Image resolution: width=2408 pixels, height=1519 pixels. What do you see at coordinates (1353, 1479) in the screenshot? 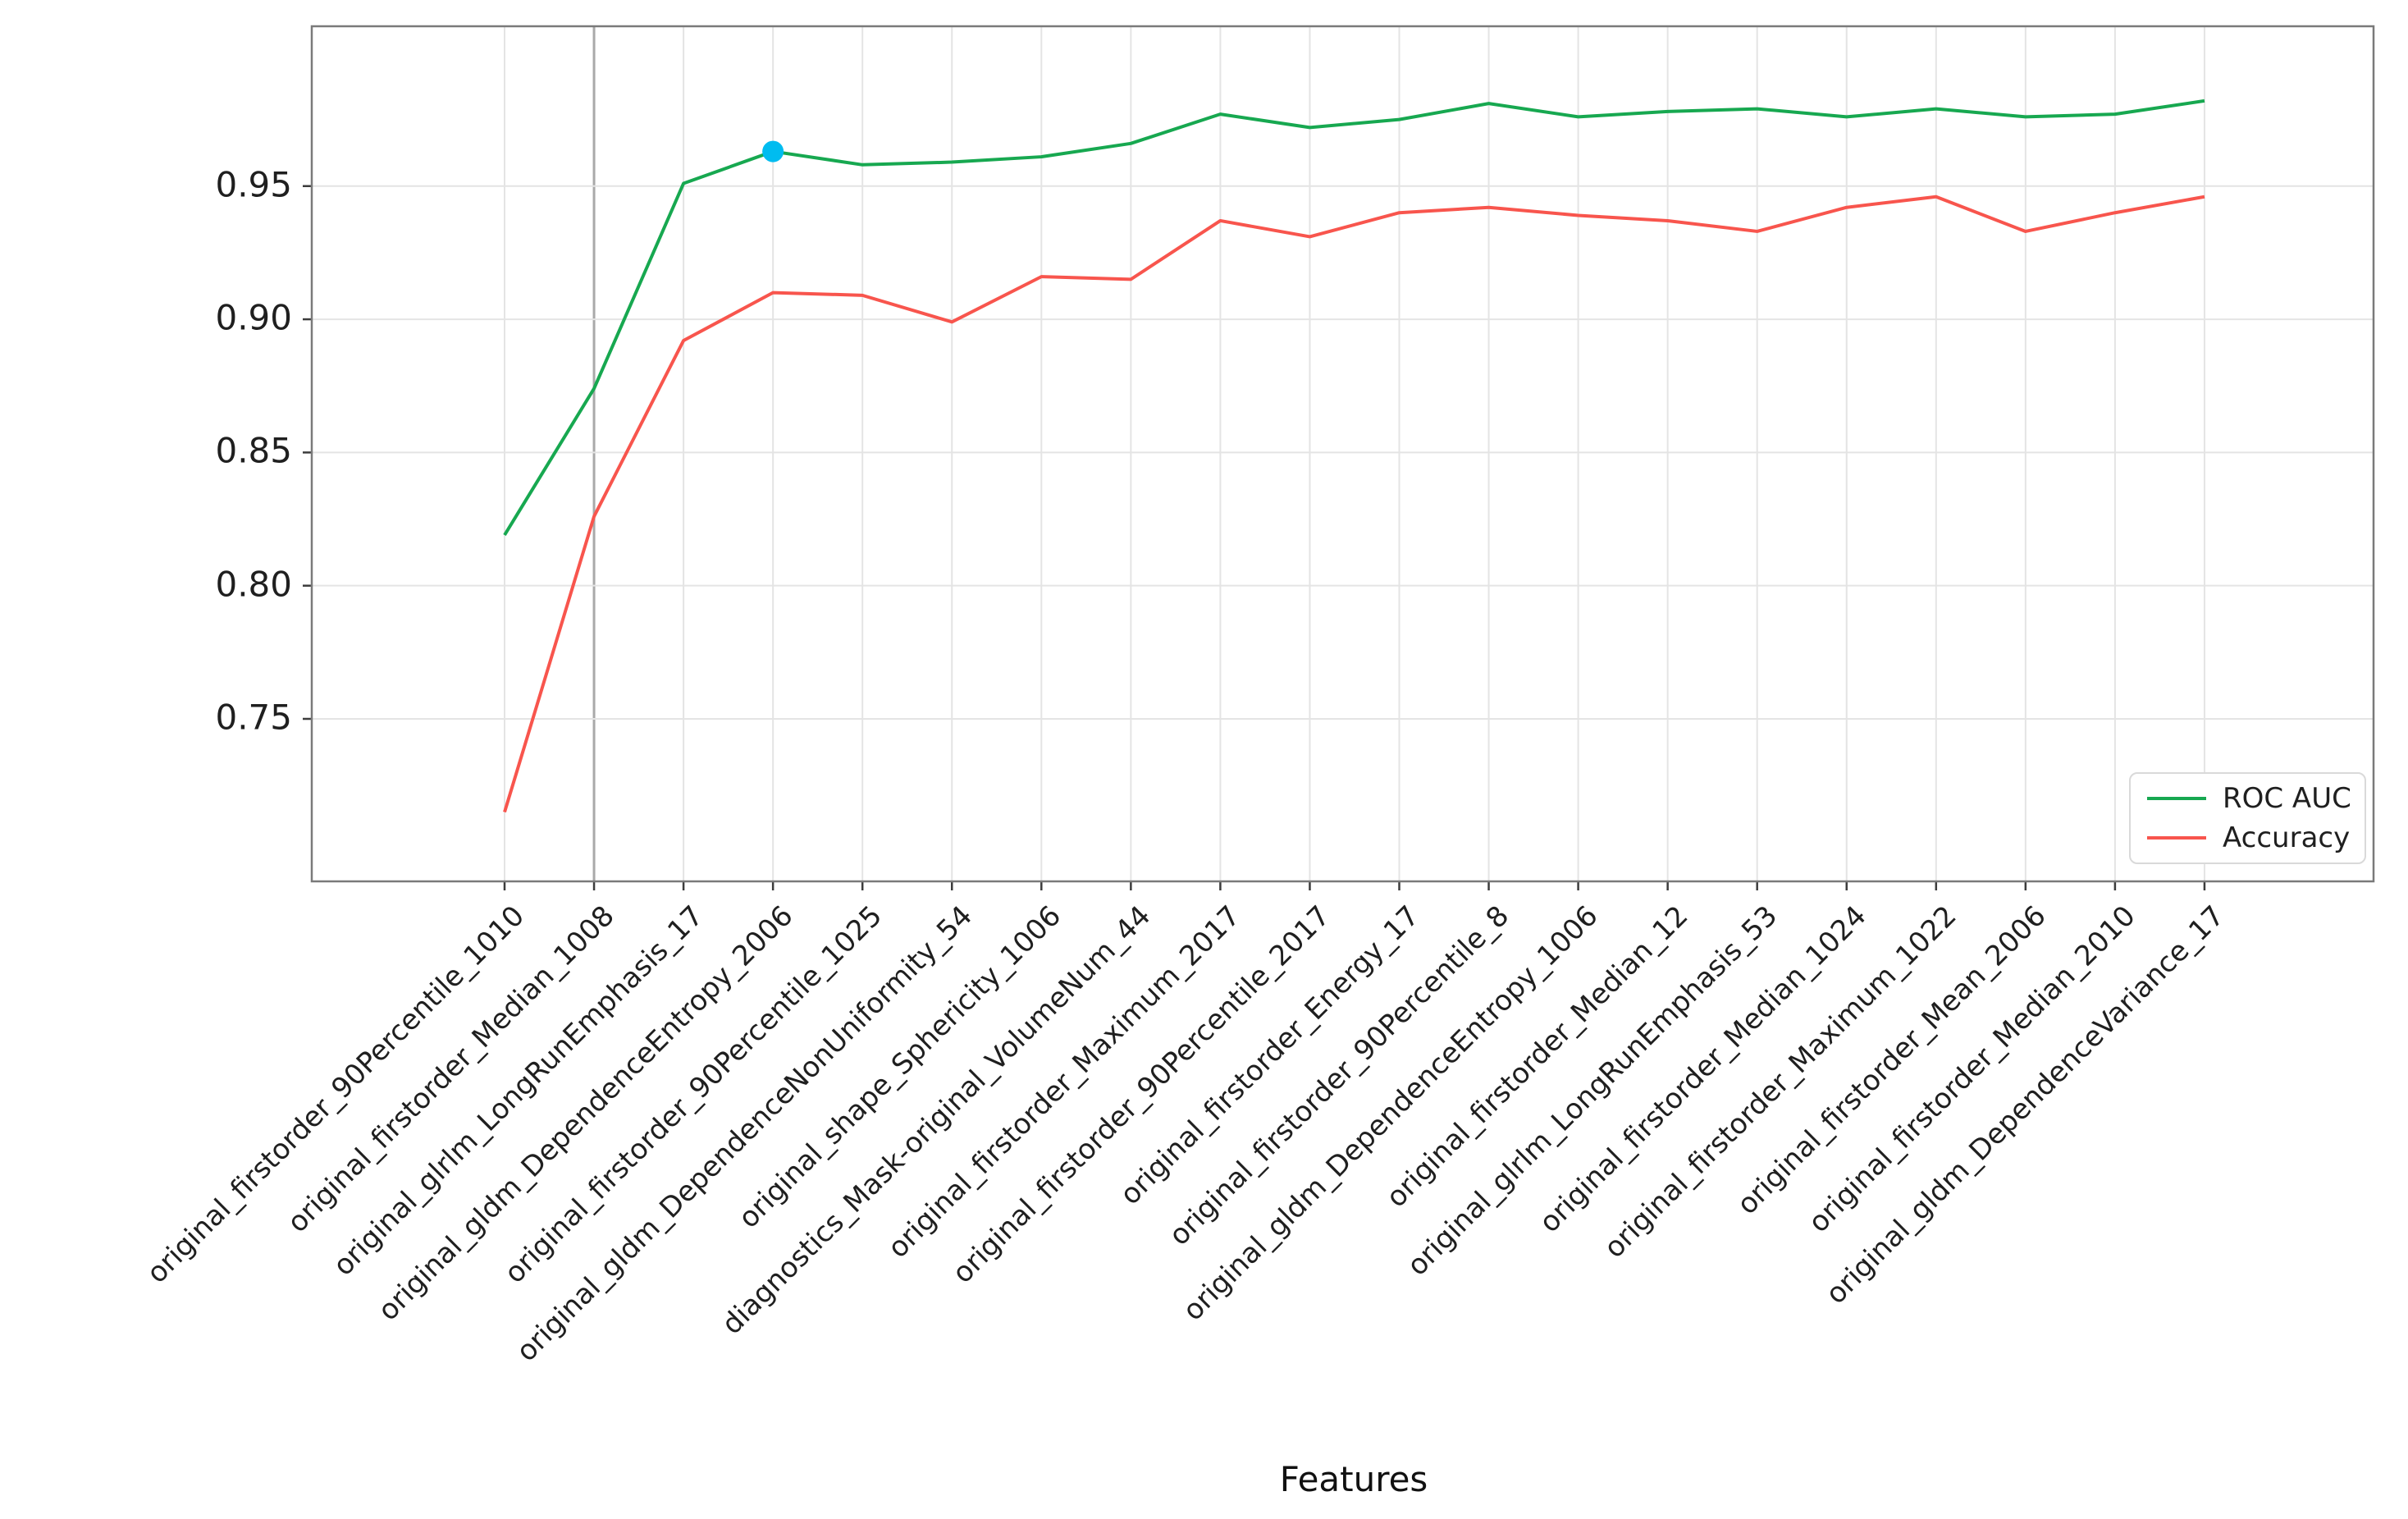
I see `x-axis-title: Features` at bounding box center [1353, 1479].